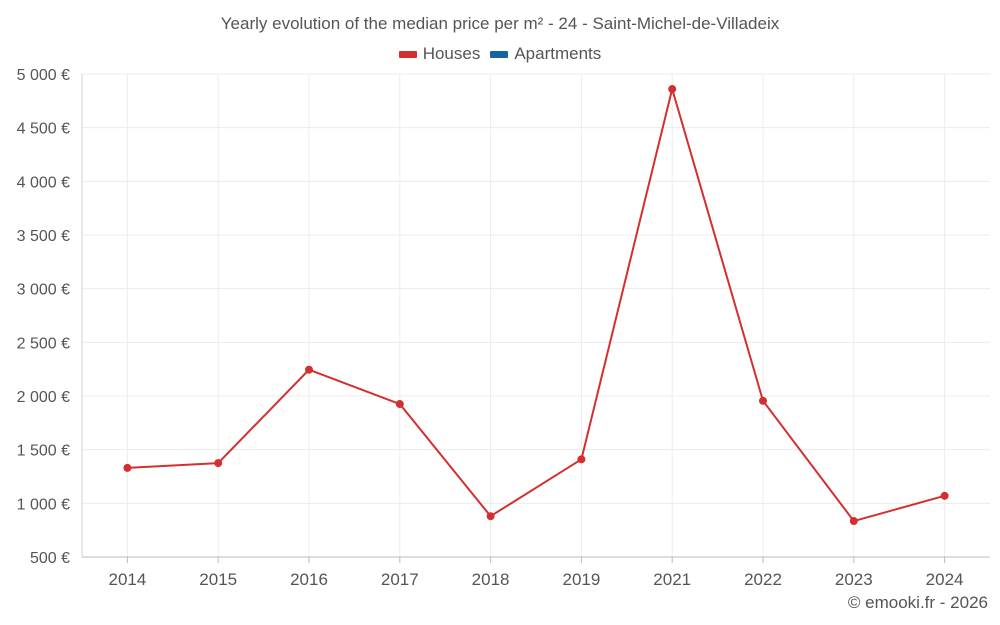 The image size is (1000, 625). Describe the element at coordinates (558, 53) in the screenshot. I see `legend-label-apartments: Apartments` at that location.